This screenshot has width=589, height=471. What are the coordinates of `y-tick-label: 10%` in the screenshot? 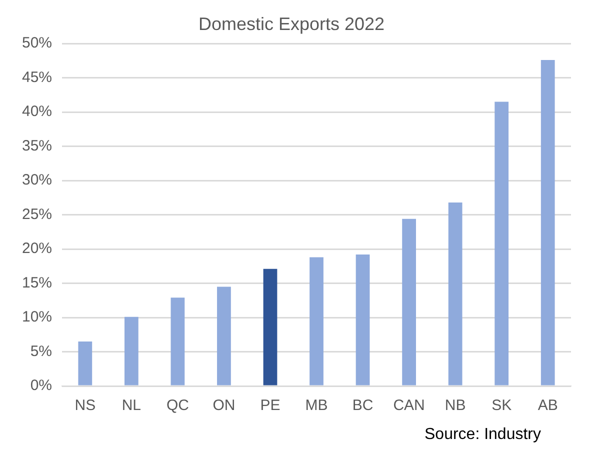 It's located at (37, 317).